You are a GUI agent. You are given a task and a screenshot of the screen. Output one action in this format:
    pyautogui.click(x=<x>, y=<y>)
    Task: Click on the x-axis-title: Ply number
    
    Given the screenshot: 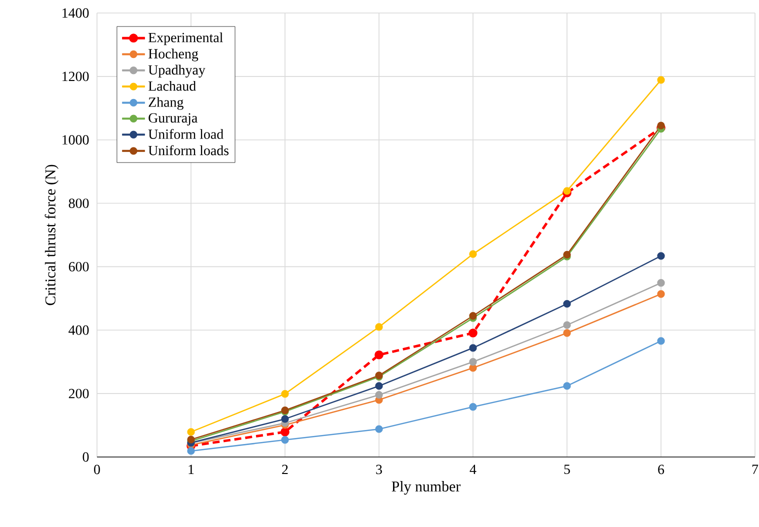 What is the action you would take?
    pyautogui.click(x=426, y=488)
    